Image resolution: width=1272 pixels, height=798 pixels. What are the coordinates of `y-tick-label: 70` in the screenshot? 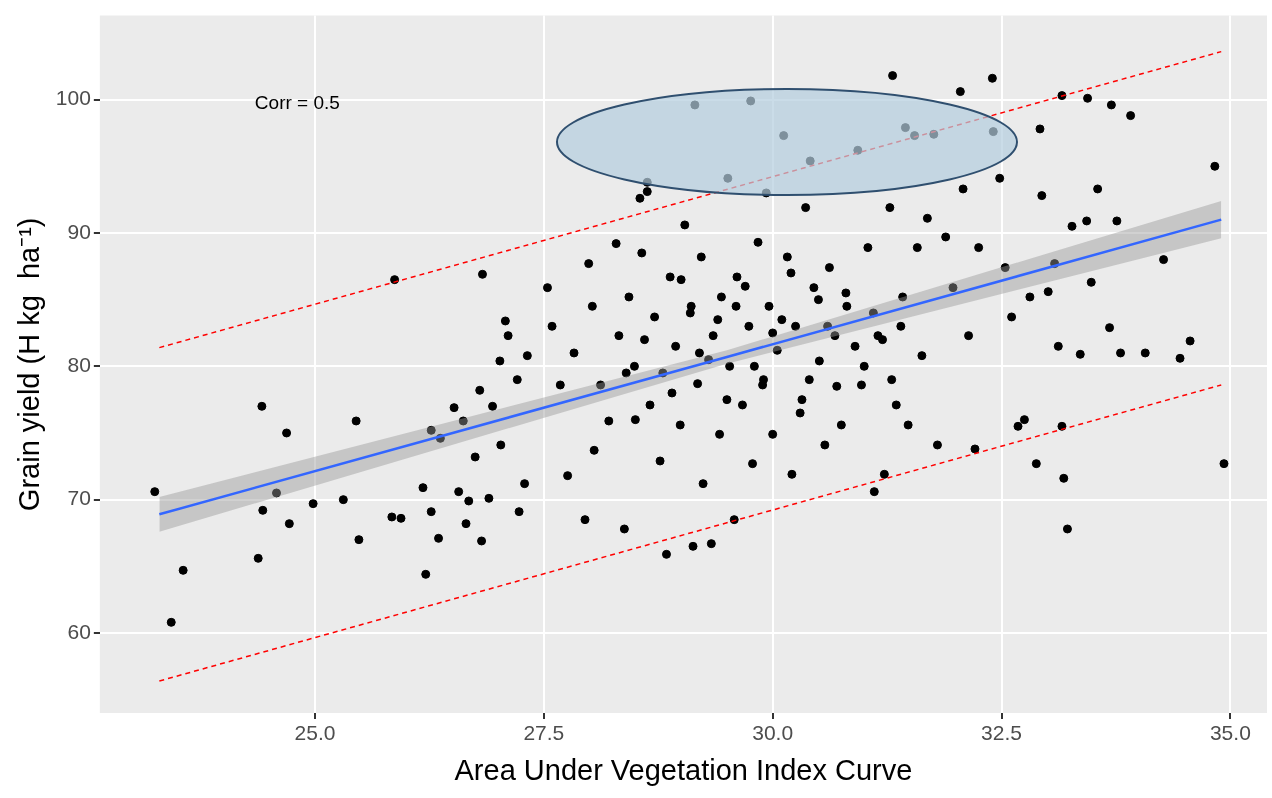 It's located at (79, 498).